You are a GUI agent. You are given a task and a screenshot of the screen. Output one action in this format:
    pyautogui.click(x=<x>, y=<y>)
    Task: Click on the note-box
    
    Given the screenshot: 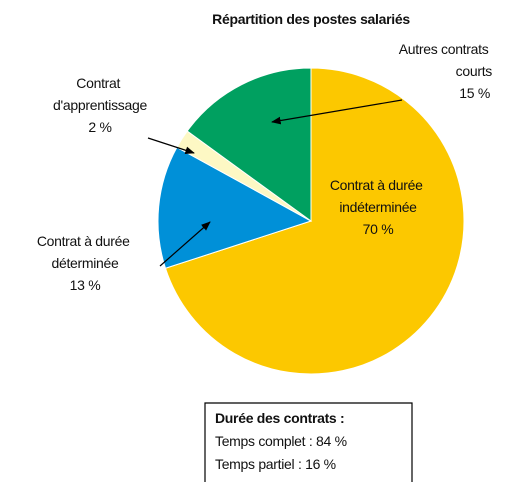 What is the action you would take?
    pyautogui.click(x=308, y=442)
    